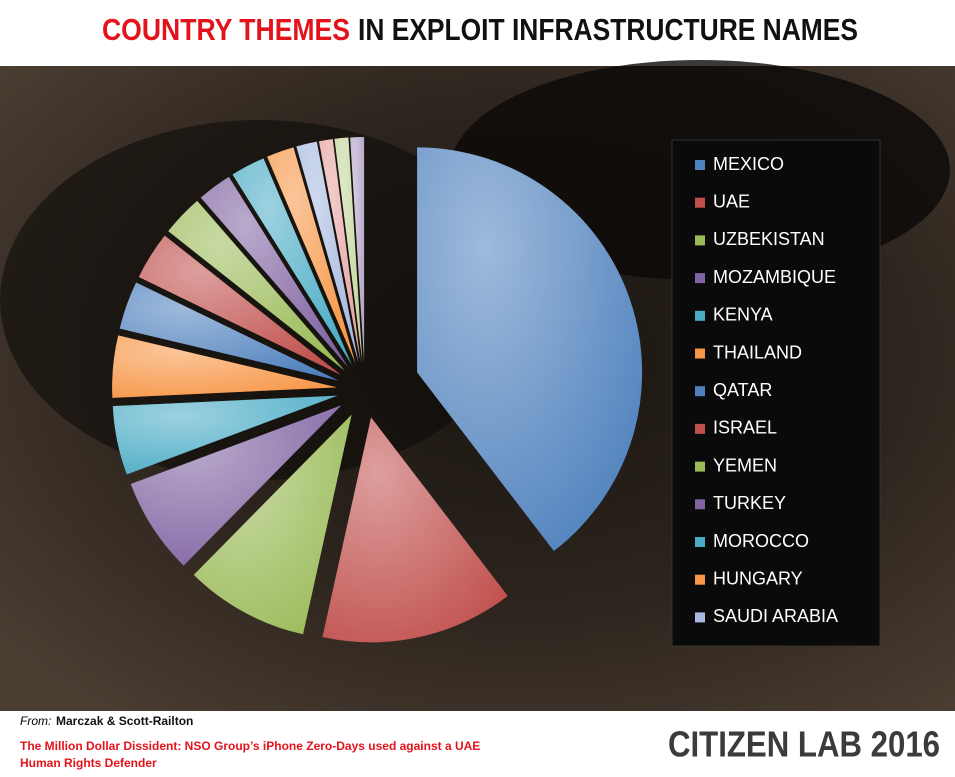 The height and width of the screenshot is (777, 955). What do you see at coordinates (769, 239) in the screenshot?
I see `legend-label: UZBEKISTAN` at bounding box center [769, 239].